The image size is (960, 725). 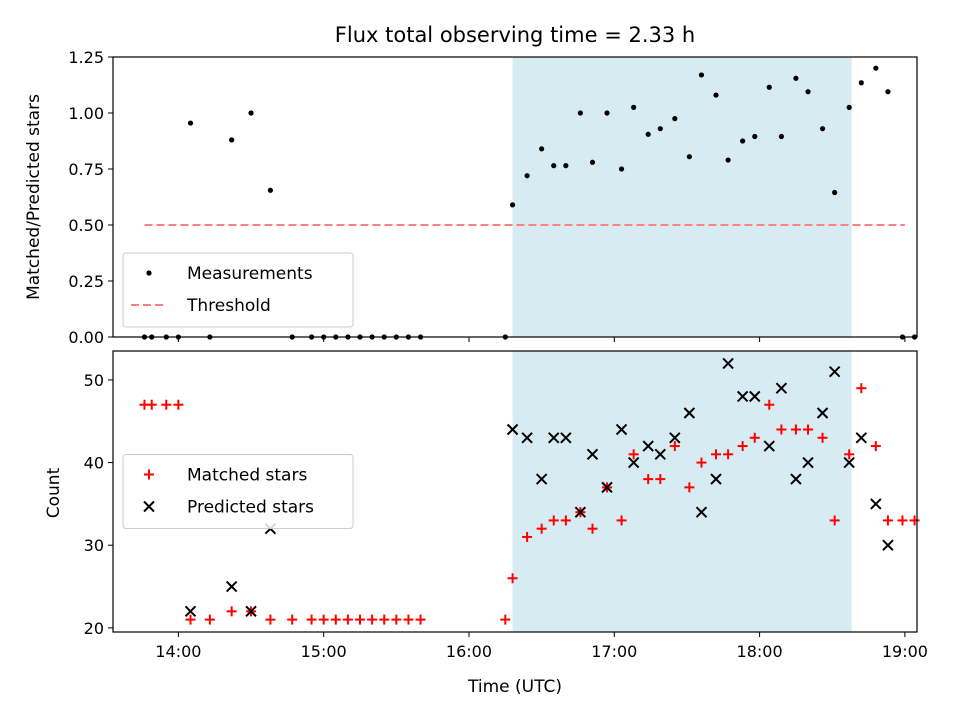 What do you see at coordinates (86, 113) in the screenshot?
I see `y-tick-label: 1.00` at bounding box center [86, 113].